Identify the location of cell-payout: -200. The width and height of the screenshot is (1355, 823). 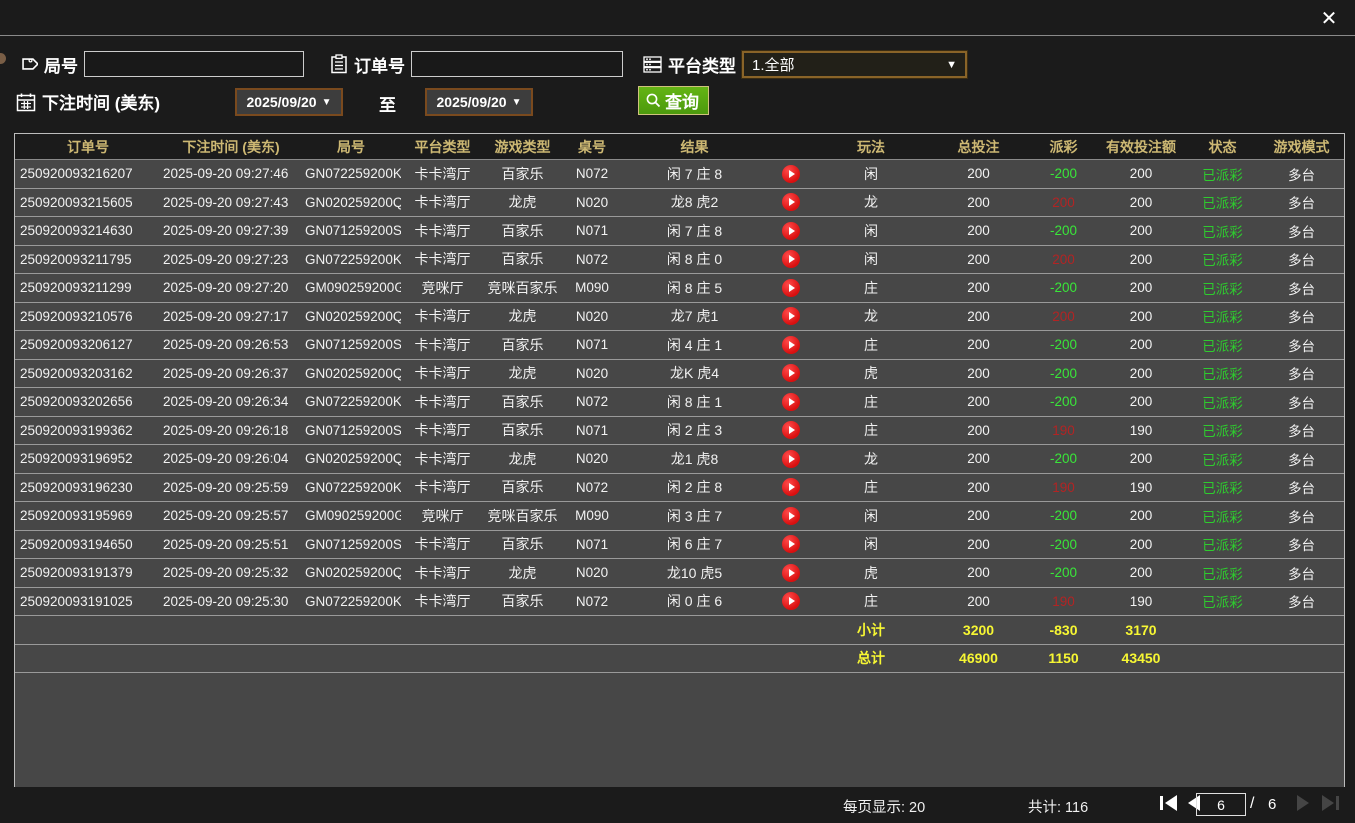
(1063, 459).